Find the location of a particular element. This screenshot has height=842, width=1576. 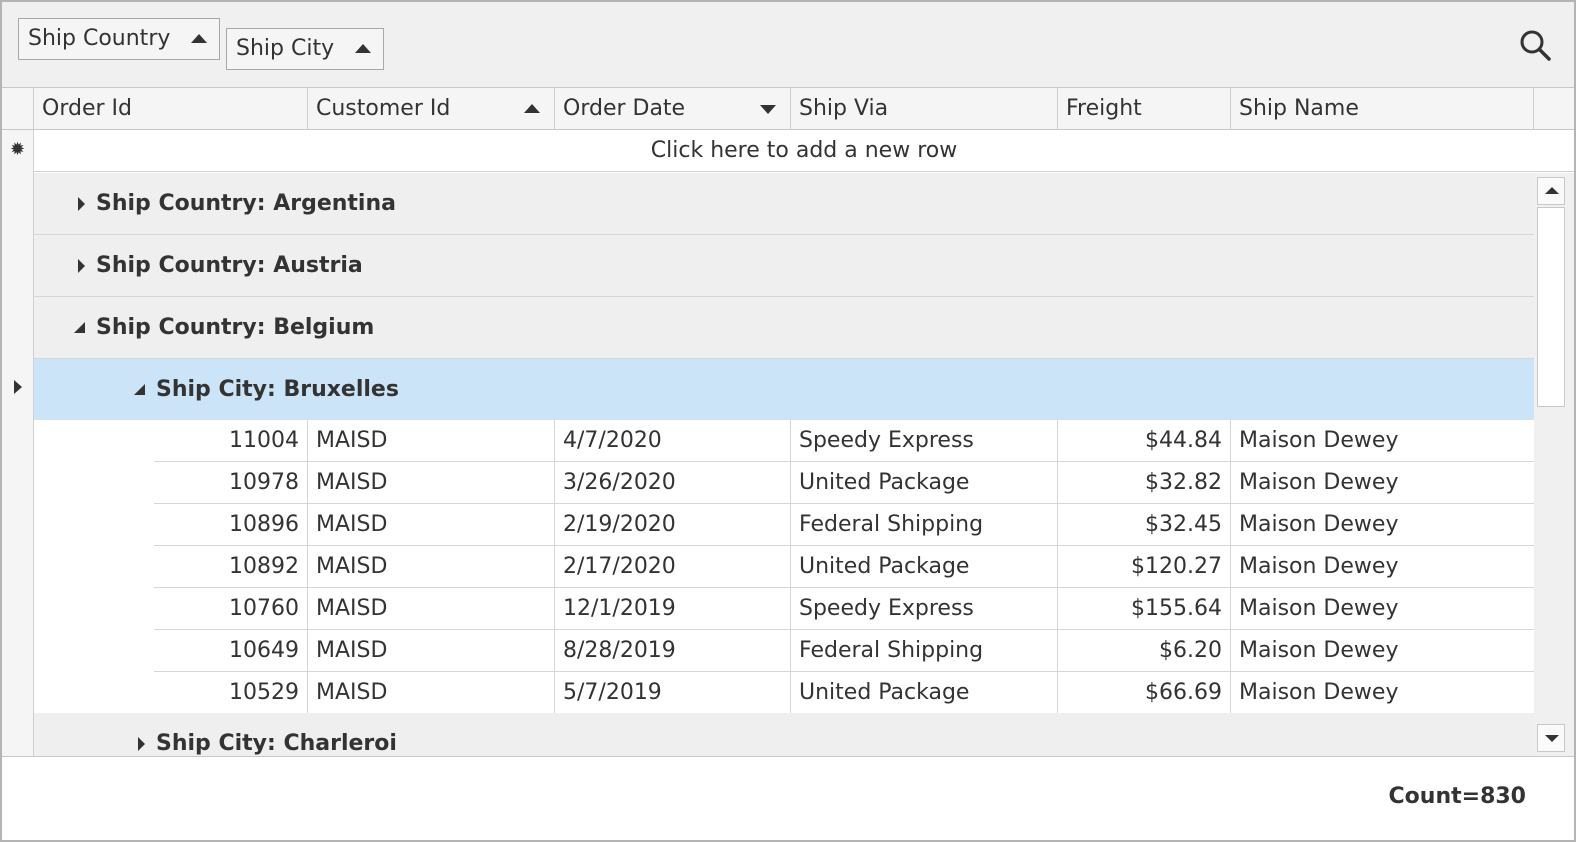

sort-descending-icon is located at coordinates (768, 109).